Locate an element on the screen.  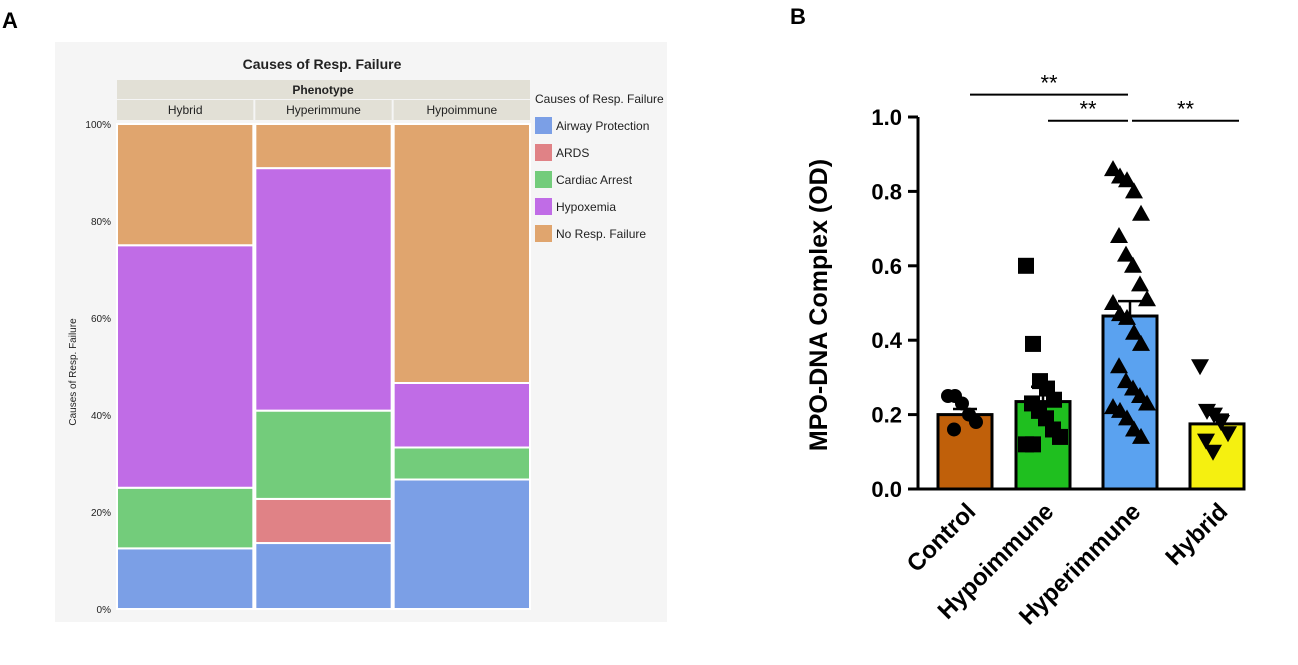
mosaic-y-tick: 100% is located at coordinates (98, 125).